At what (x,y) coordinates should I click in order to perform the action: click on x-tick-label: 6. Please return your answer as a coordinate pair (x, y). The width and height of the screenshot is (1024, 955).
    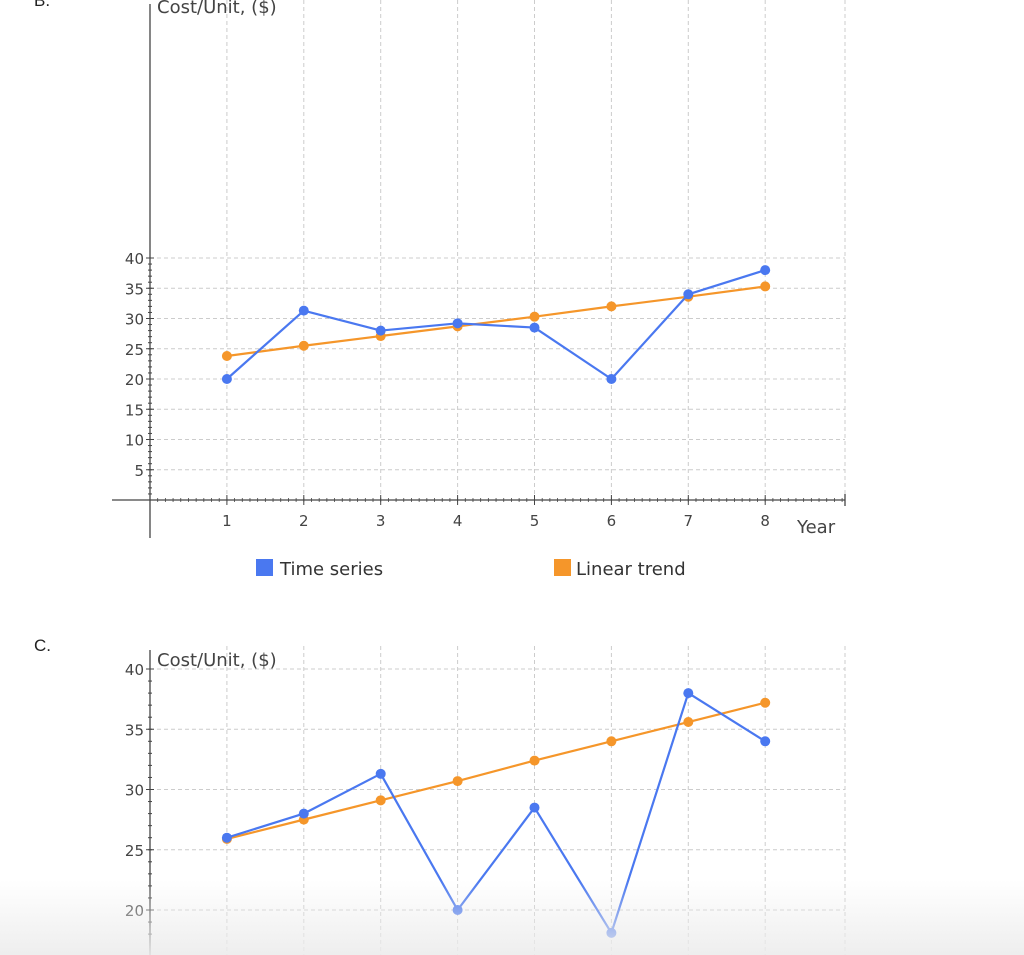
    Looking at the image, I should click on (612, 521).